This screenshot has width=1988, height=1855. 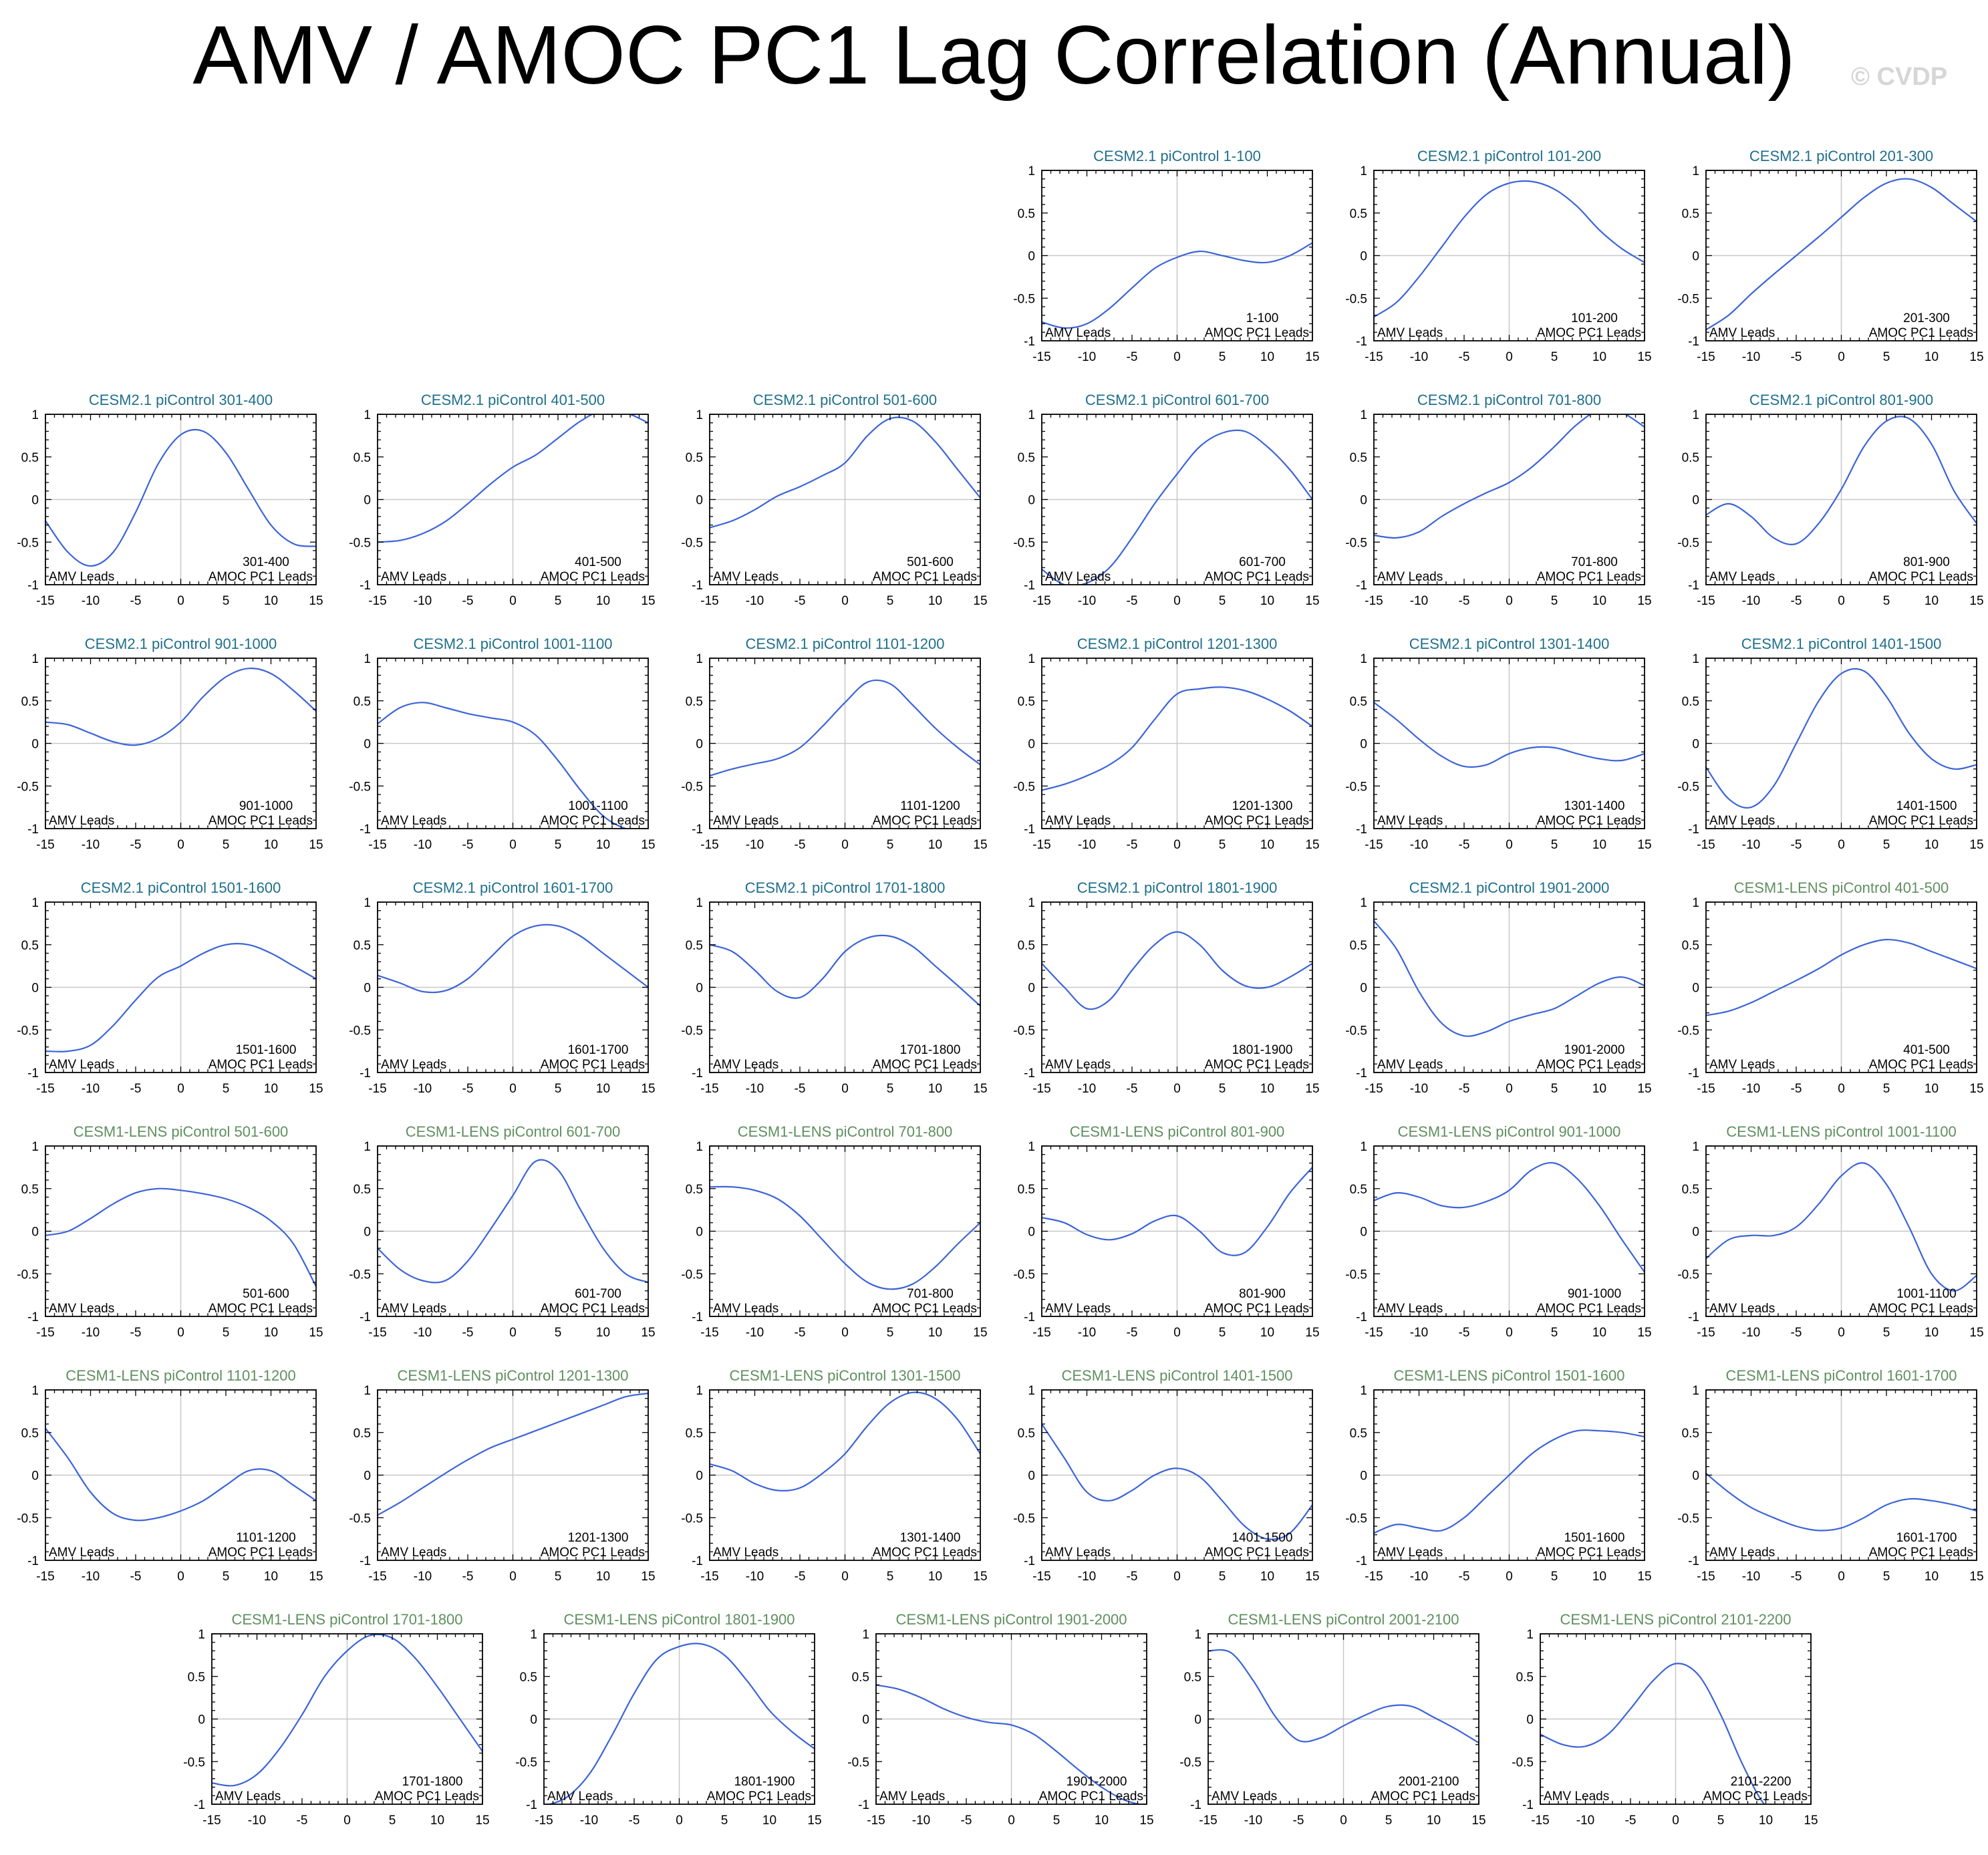 What do you see at coordinates (1841, 1131) in the screenshot?
I see `panel-title: CESM1-LENS piControl 1001-1100` at bounding box center [1841, 1131].